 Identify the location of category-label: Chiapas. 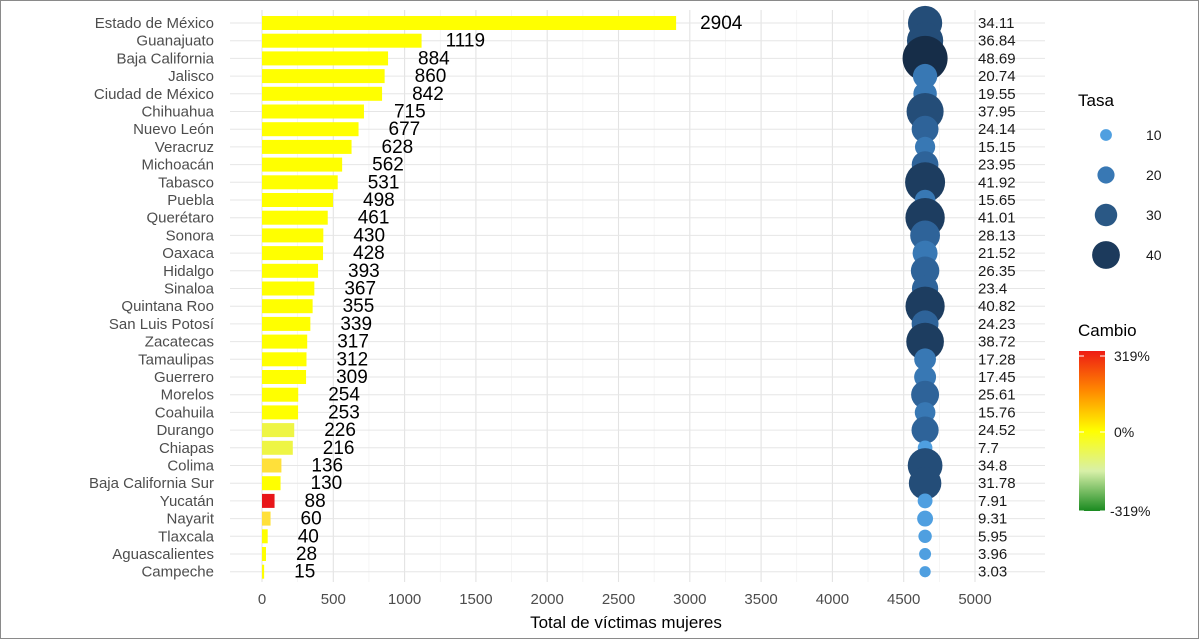
(186, 448).